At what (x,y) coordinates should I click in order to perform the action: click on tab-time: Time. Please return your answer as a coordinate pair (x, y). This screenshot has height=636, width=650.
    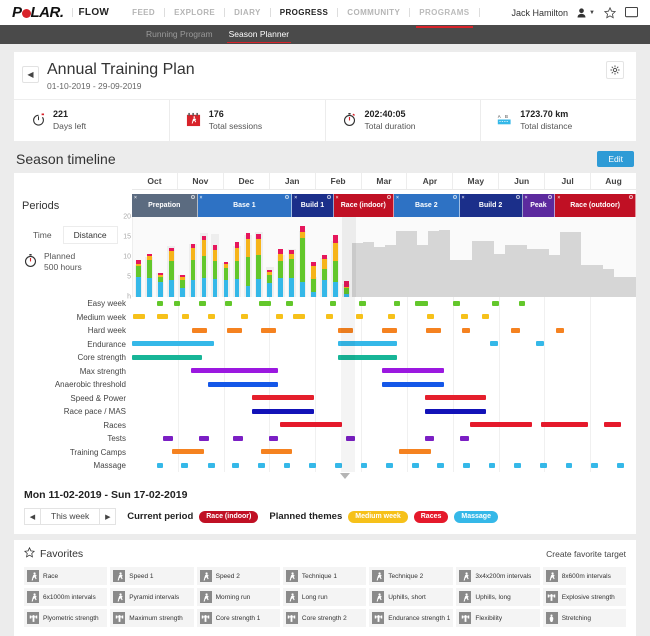
    Looking at the image, I should click on (42, 234).